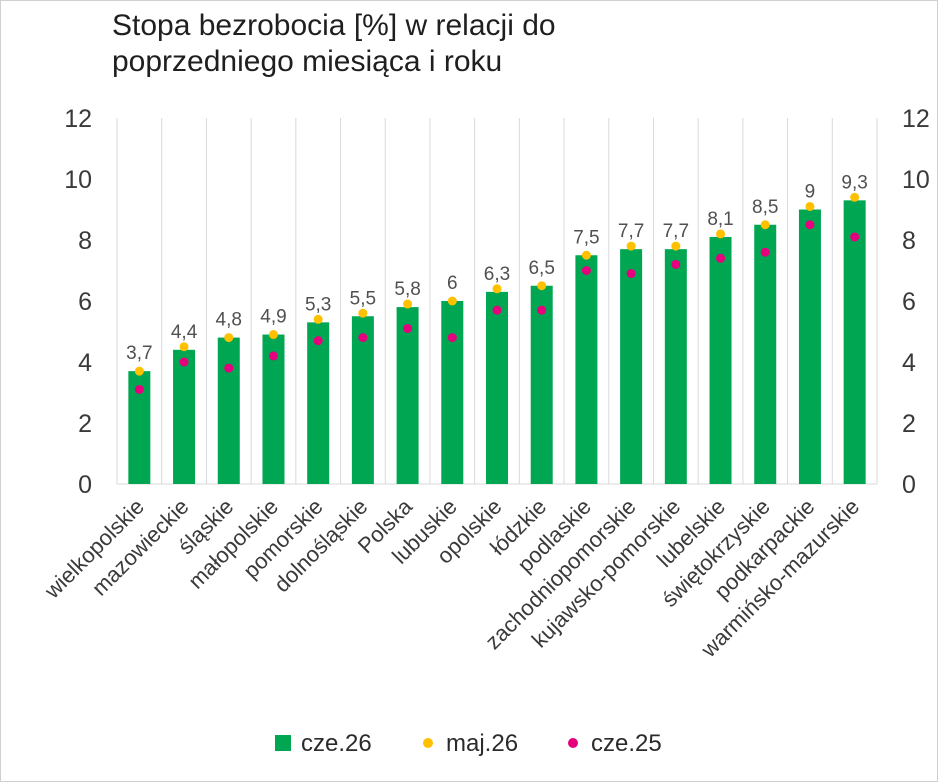 The height and width of the screenshot is (782, 938). What do you see at coordinates (909, 363) in the screenshot?
I see `y-tick-label-right: 4` at bounding box center [909, 363].